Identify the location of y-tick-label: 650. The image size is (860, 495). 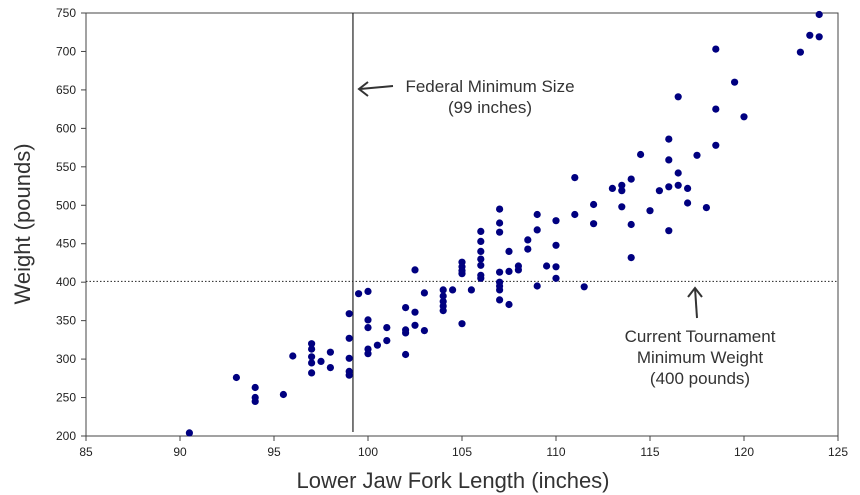
(66, 90).